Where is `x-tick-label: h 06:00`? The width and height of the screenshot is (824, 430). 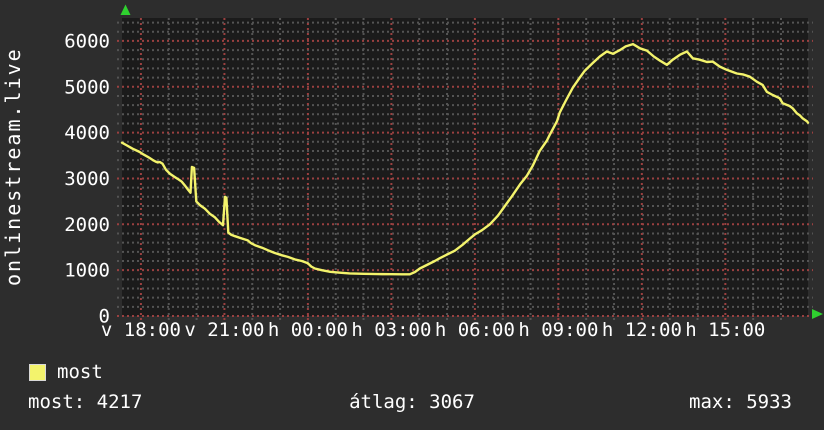 x-tick-label: h 06:00 is located at coordinates (475, 330).